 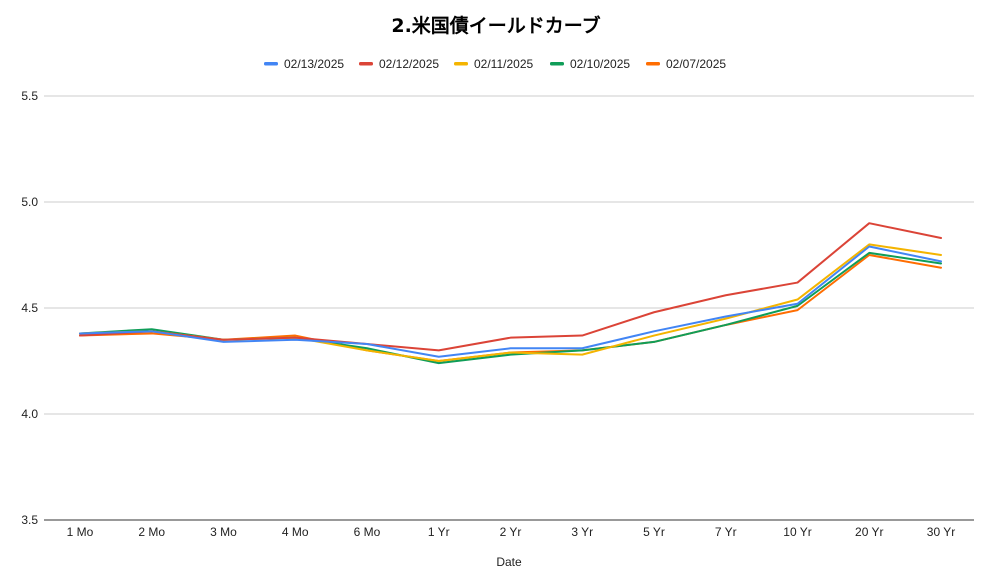 What do you see at coordinates (29, 520) in the screenshot?
I see `y-tick-label: 3.5` at bounding box center [29, 520].